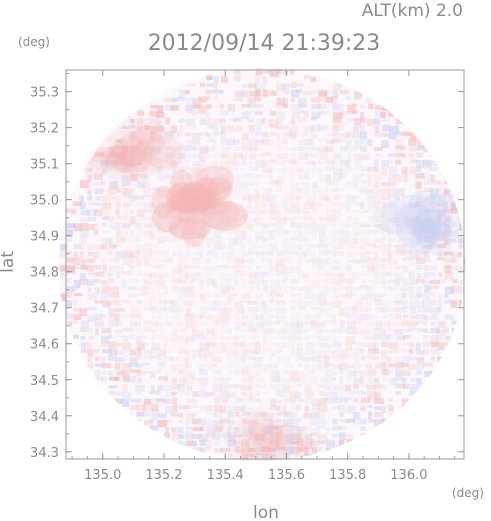  What do you see at coordinates (44, 417) in the screenshot?
I see `y-tick-label: 34.4` at bounding box center [44, 417].